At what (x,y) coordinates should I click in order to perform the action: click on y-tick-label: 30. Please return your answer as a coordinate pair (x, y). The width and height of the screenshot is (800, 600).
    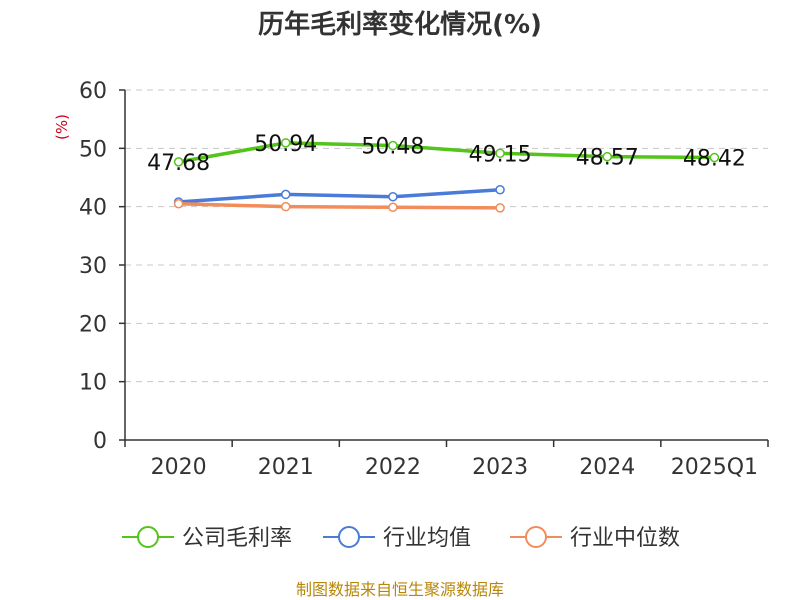
    Looking at the image, I should click on (93, 266).